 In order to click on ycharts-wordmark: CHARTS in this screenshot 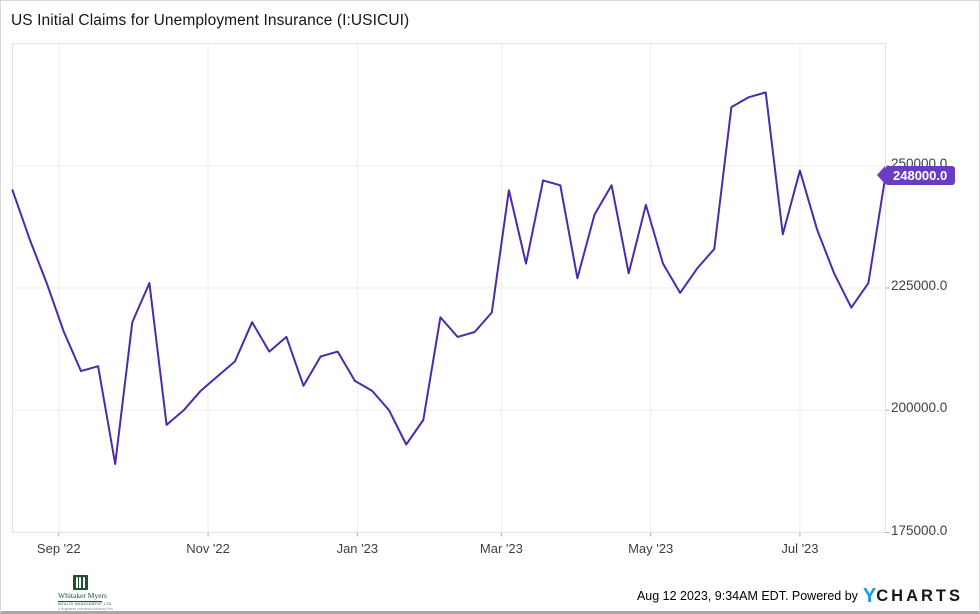, I will do `click(919, 596)`.